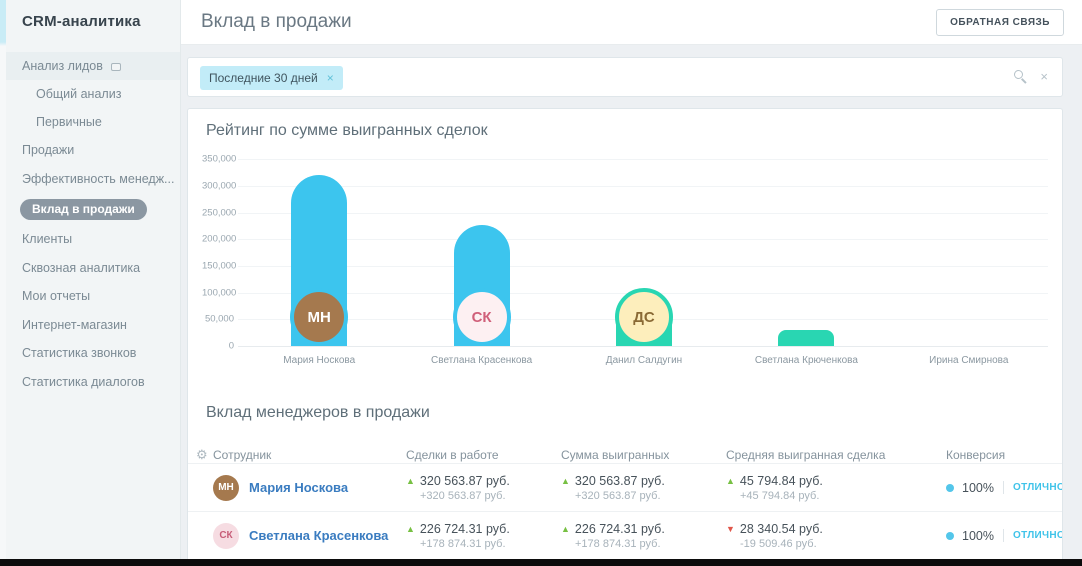 This screenshot has height=566, width=1082. I want to click on col-header-employee: Сотрудник, so click(242, 455).